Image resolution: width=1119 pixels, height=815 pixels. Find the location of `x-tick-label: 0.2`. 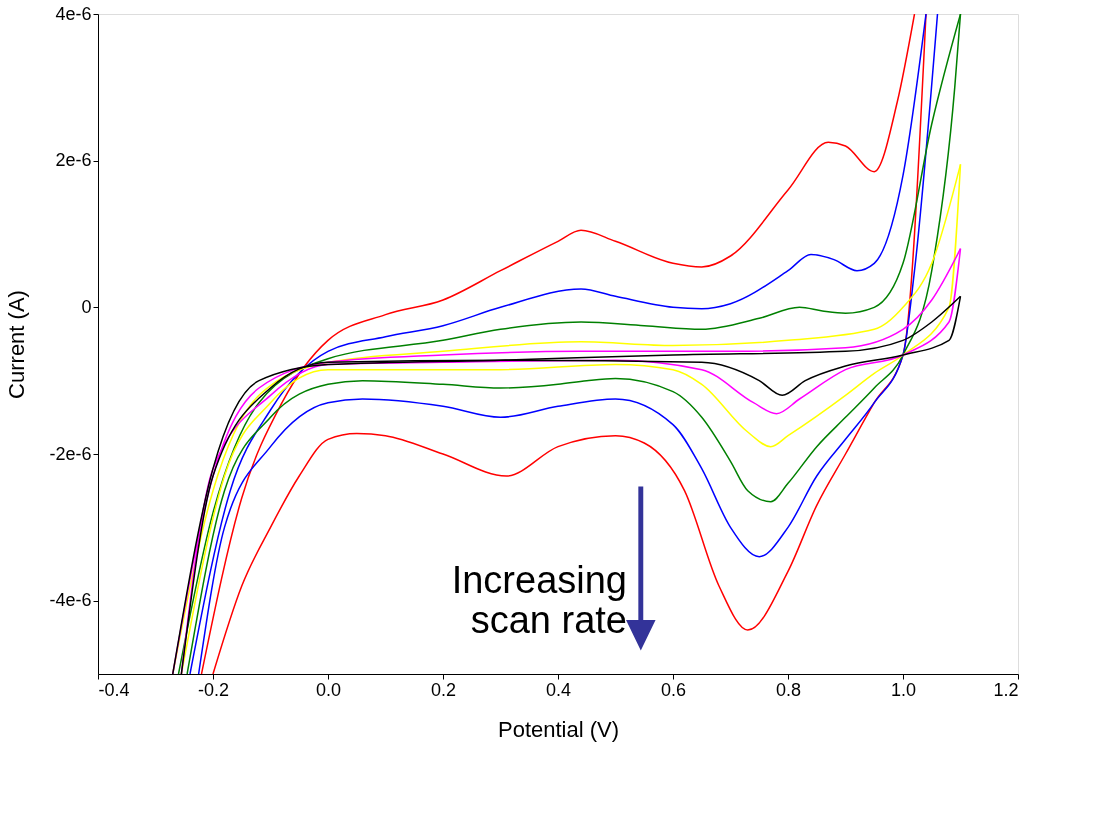

x-tick-label: 0.2 is located at coordinates (443, 689).